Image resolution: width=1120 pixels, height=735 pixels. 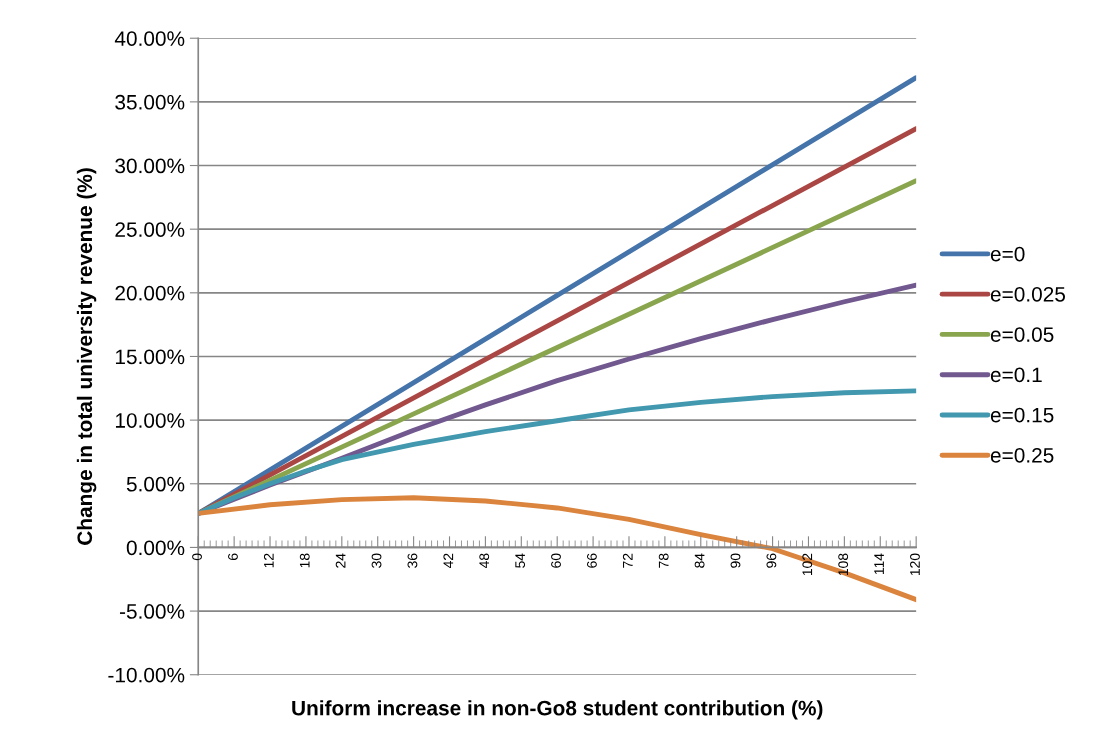 What do you see at coordinates (735, 560) in the screenshot?
I see `x-tick-label: 90` at bounding box center [735, 560].